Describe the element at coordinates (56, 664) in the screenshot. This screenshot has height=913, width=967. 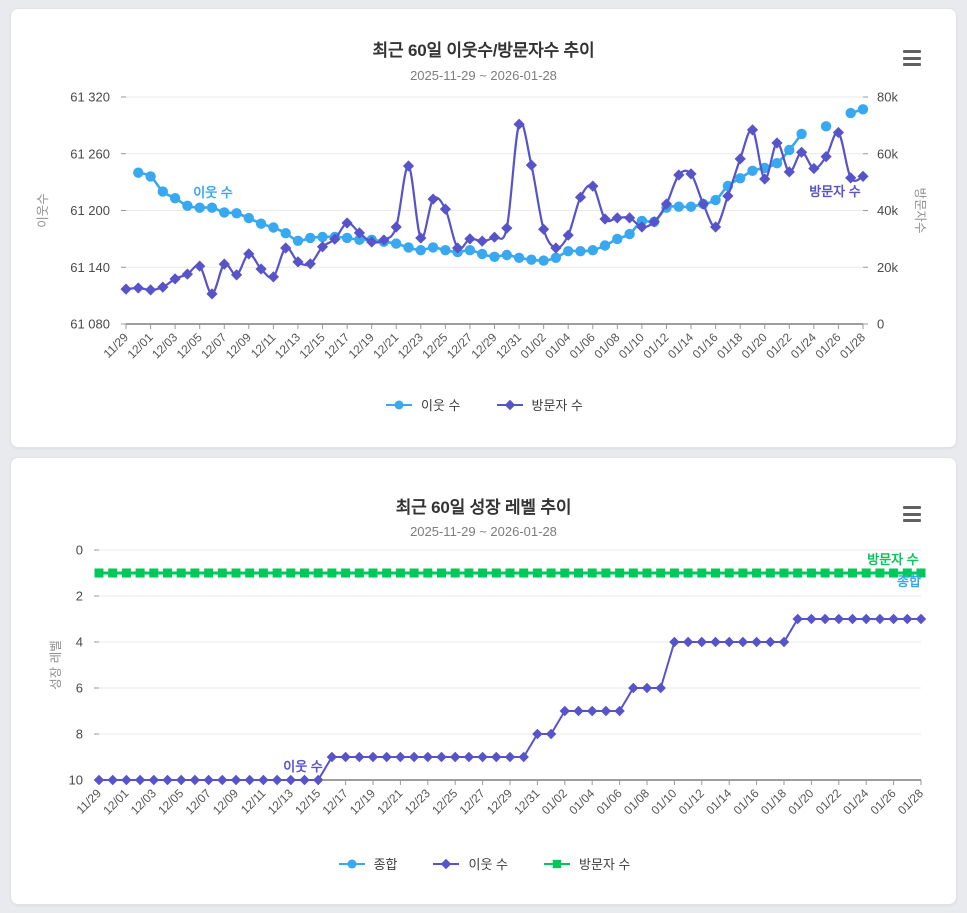
I see `svg-text: 성장 레벨` at that location.